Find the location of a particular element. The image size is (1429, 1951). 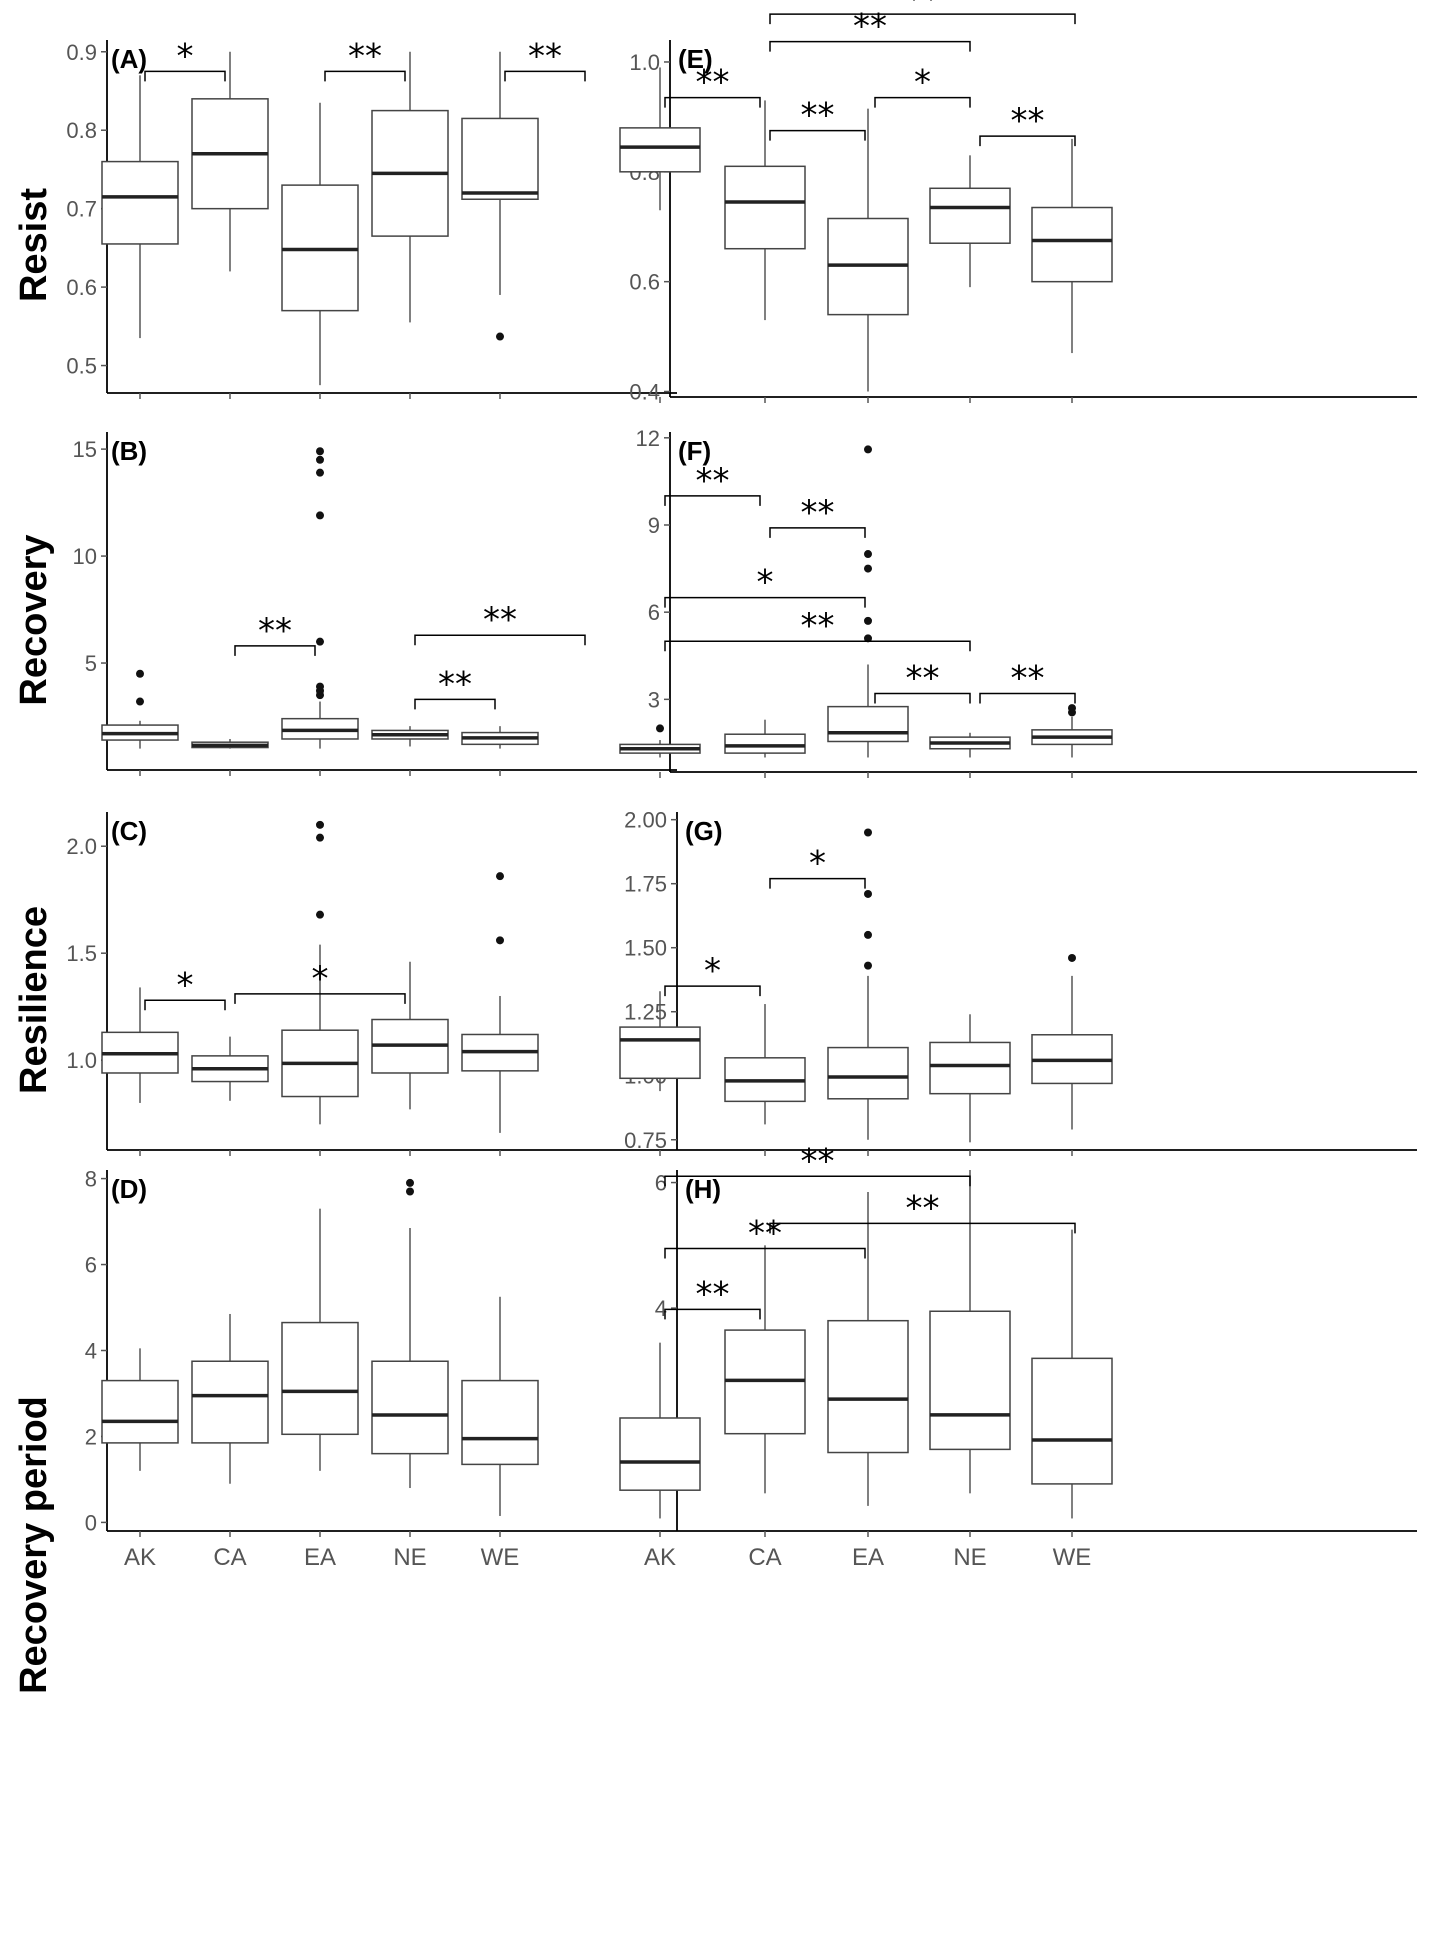

panel-d: 0 2 4 6 8 AK CA EA NE WE (D) is located at coordinates (381, 1369).